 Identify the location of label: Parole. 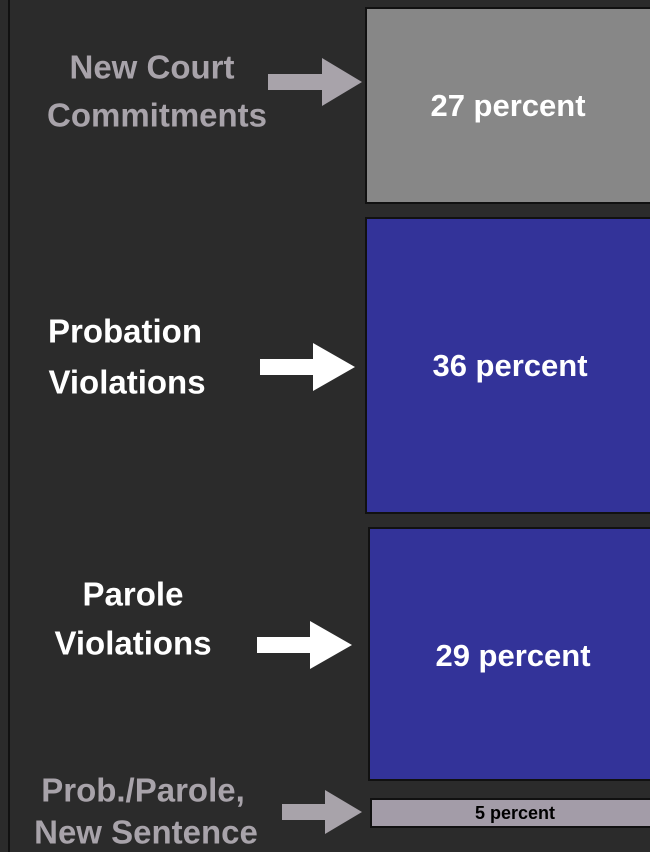
(133, 594).